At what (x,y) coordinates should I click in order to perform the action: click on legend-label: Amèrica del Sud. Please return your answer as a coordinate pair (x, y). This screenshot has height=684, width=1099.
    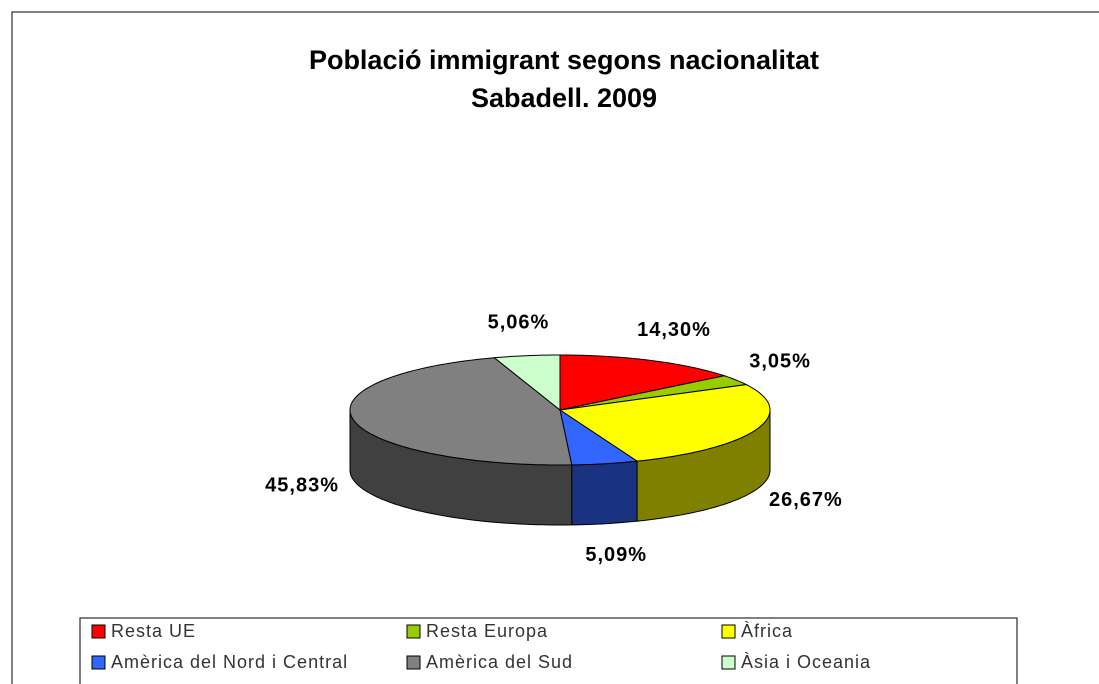
    Looking at the image, I should click on (499, 662).